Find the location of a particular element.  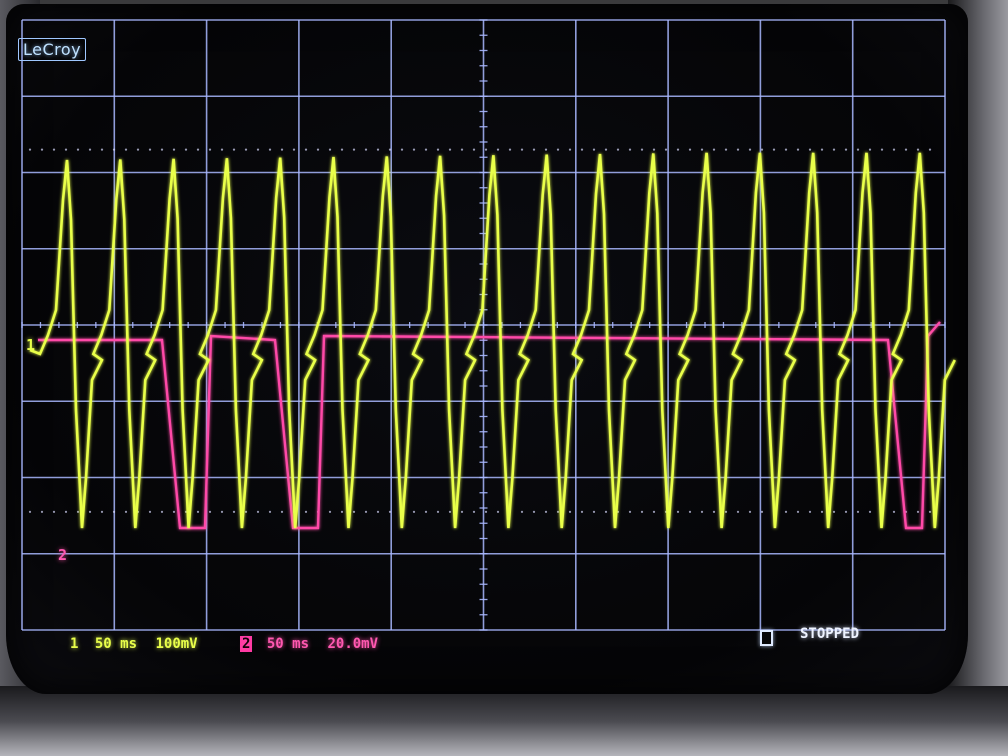

channel-1-volts-per-div: 100mV is located at coordinates (176, 644).